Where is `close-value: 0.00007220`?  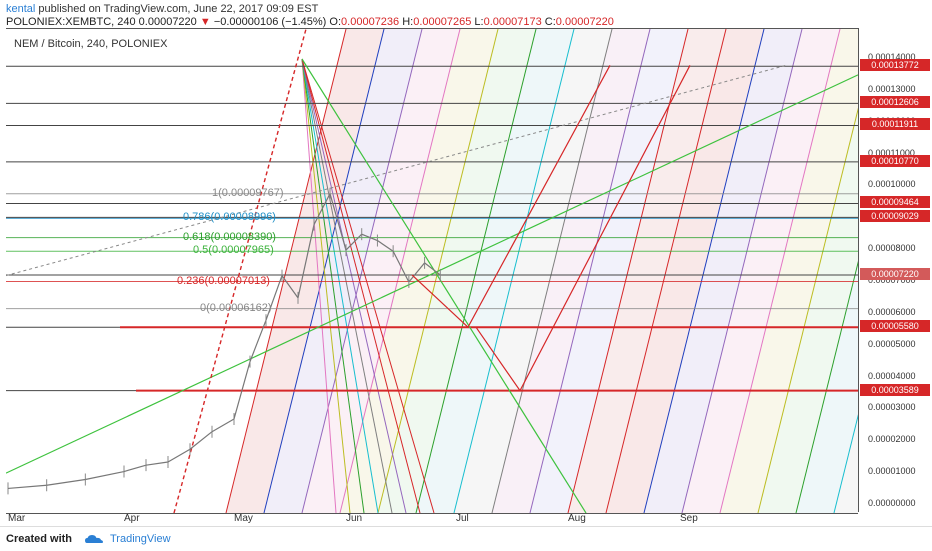
close-value: 0.00007220 is located at coordinates (584, 22).